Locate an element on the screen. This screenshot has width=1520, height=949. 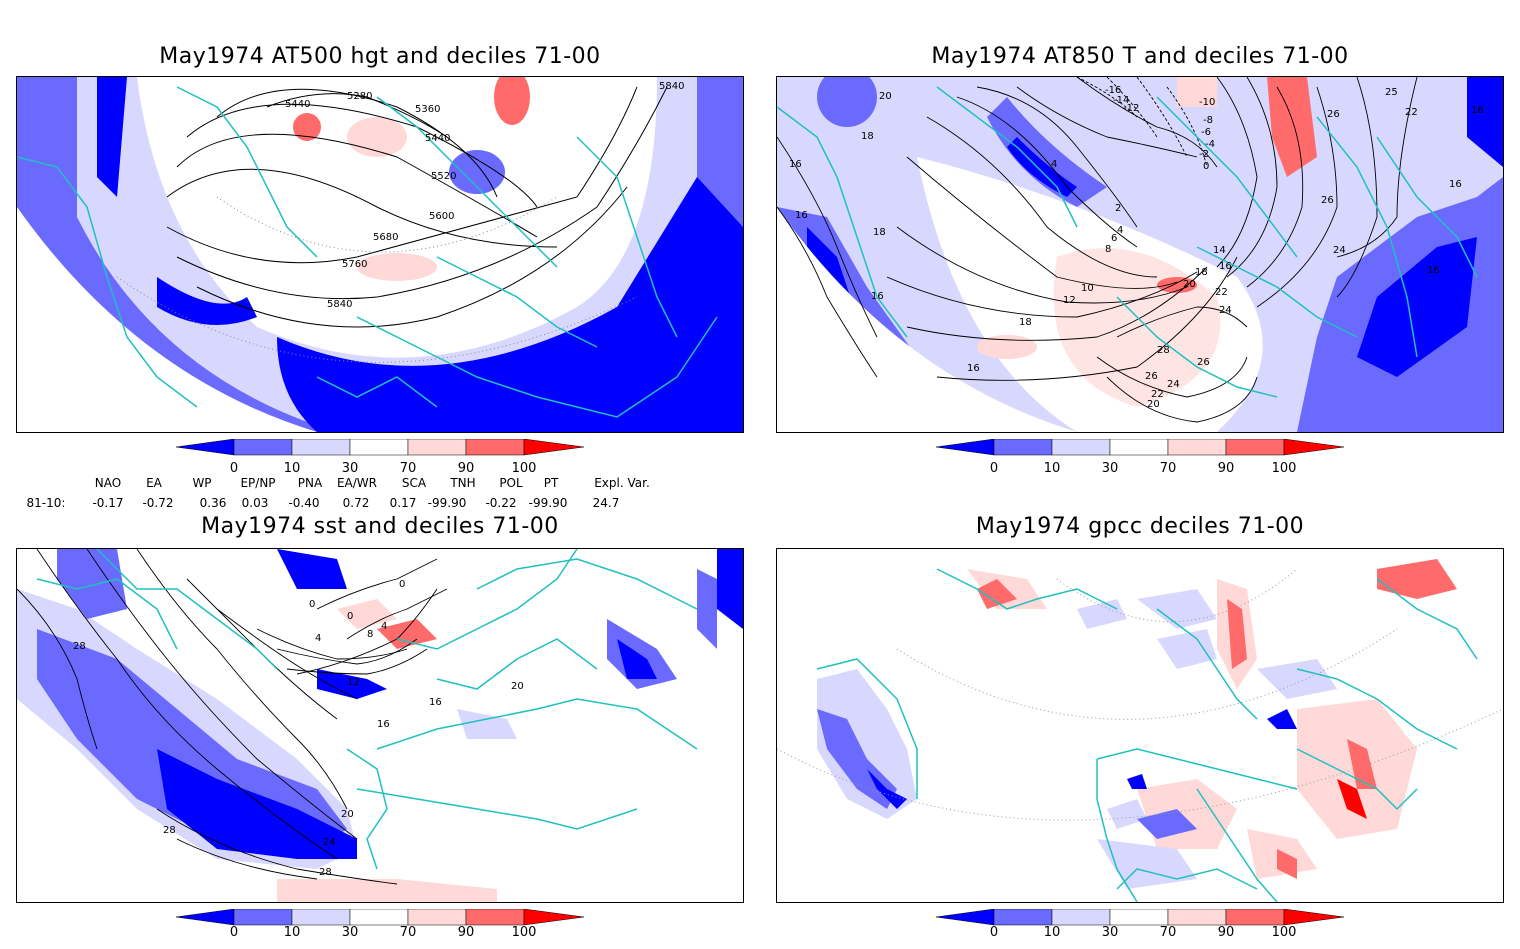
contour-label: 25 is located at coordinates (1391, 92).